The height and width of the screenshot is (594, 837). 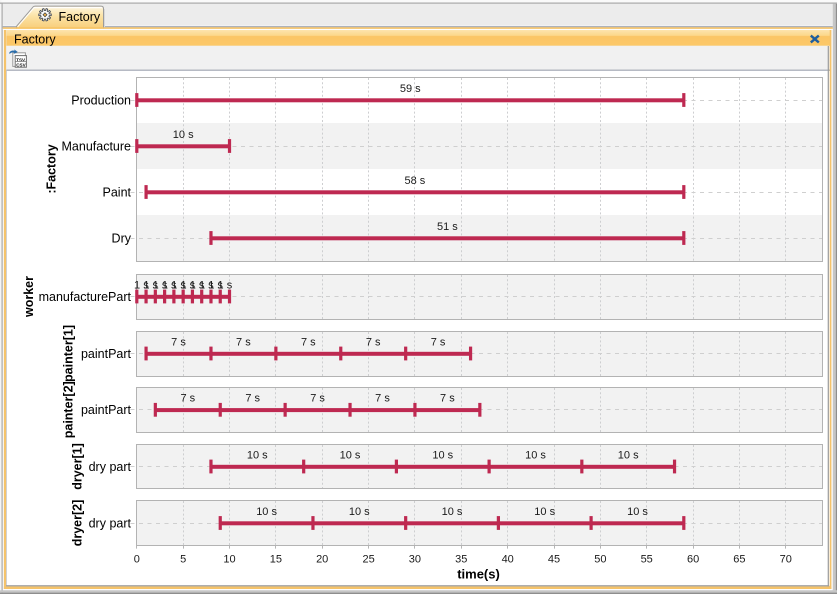 I want to click on svg-text: 45, so click(x=554, y=560).